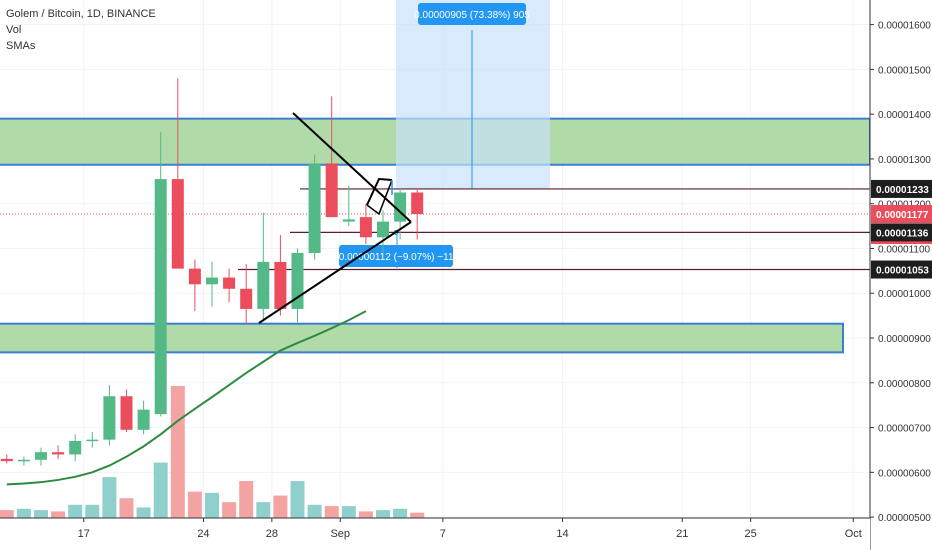 This screenshot has width=932, height=550. I want to click on time-tick-label: 24, so click(203, 534).